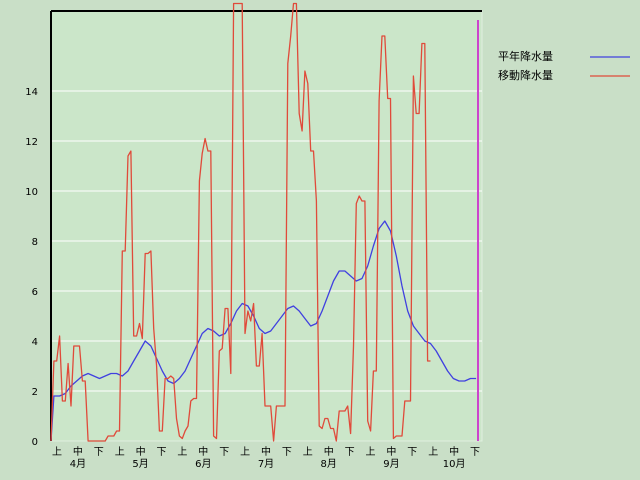 This screenshot has width=640, height=480. I want to click on x-axis-ticks: 上中下上中下上中下上中下上中下上中下上中下4月 5月 6月 7月 8月 9月 10月, so click(266, 457).